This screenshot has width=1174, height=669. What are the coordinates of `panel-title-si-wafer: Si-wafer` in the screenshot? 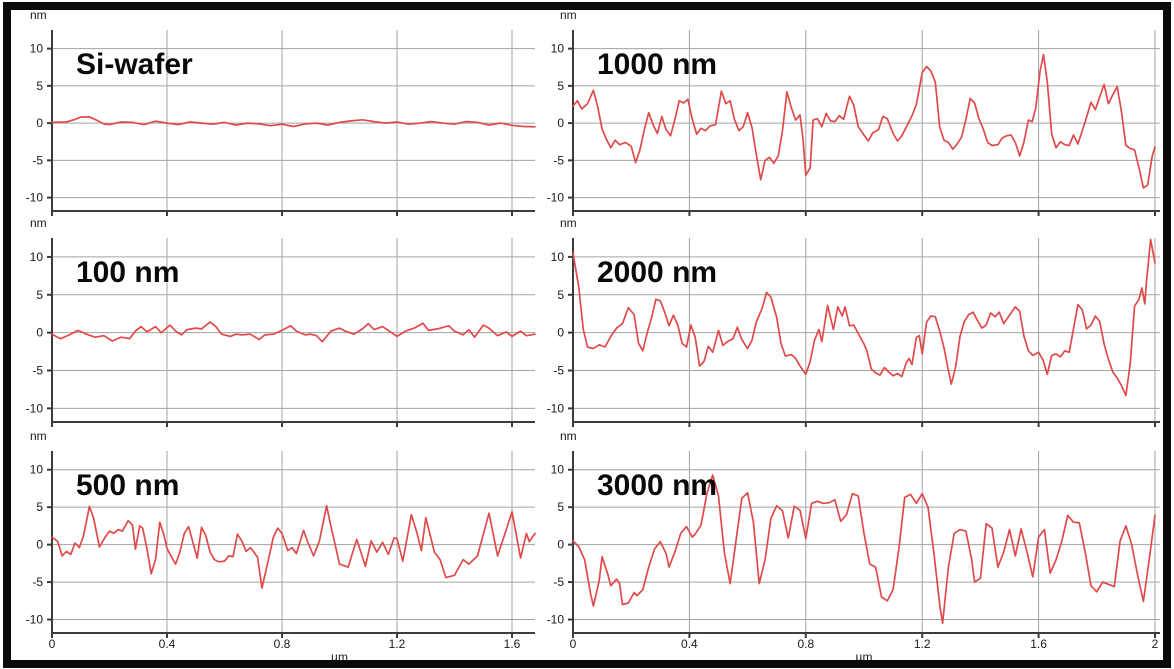 It's located at (134, 64).